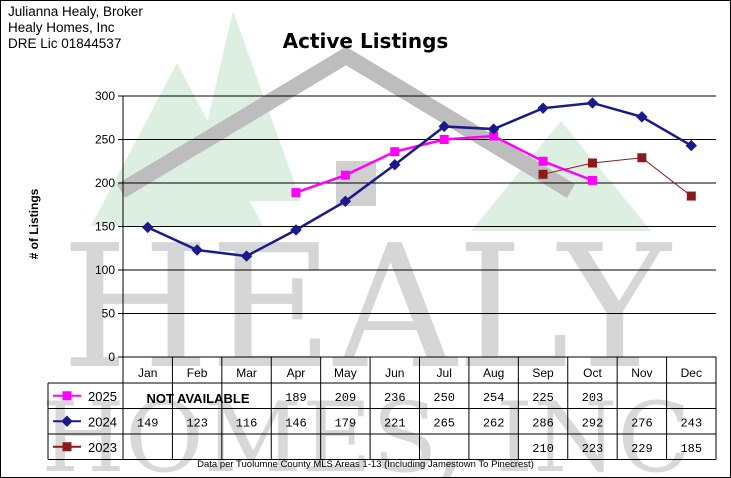 This screenshot has height=478, width=731. Describe the element at coordinates (105, 96) in the screenshot. I see `y-tick-label: 300` at that location.